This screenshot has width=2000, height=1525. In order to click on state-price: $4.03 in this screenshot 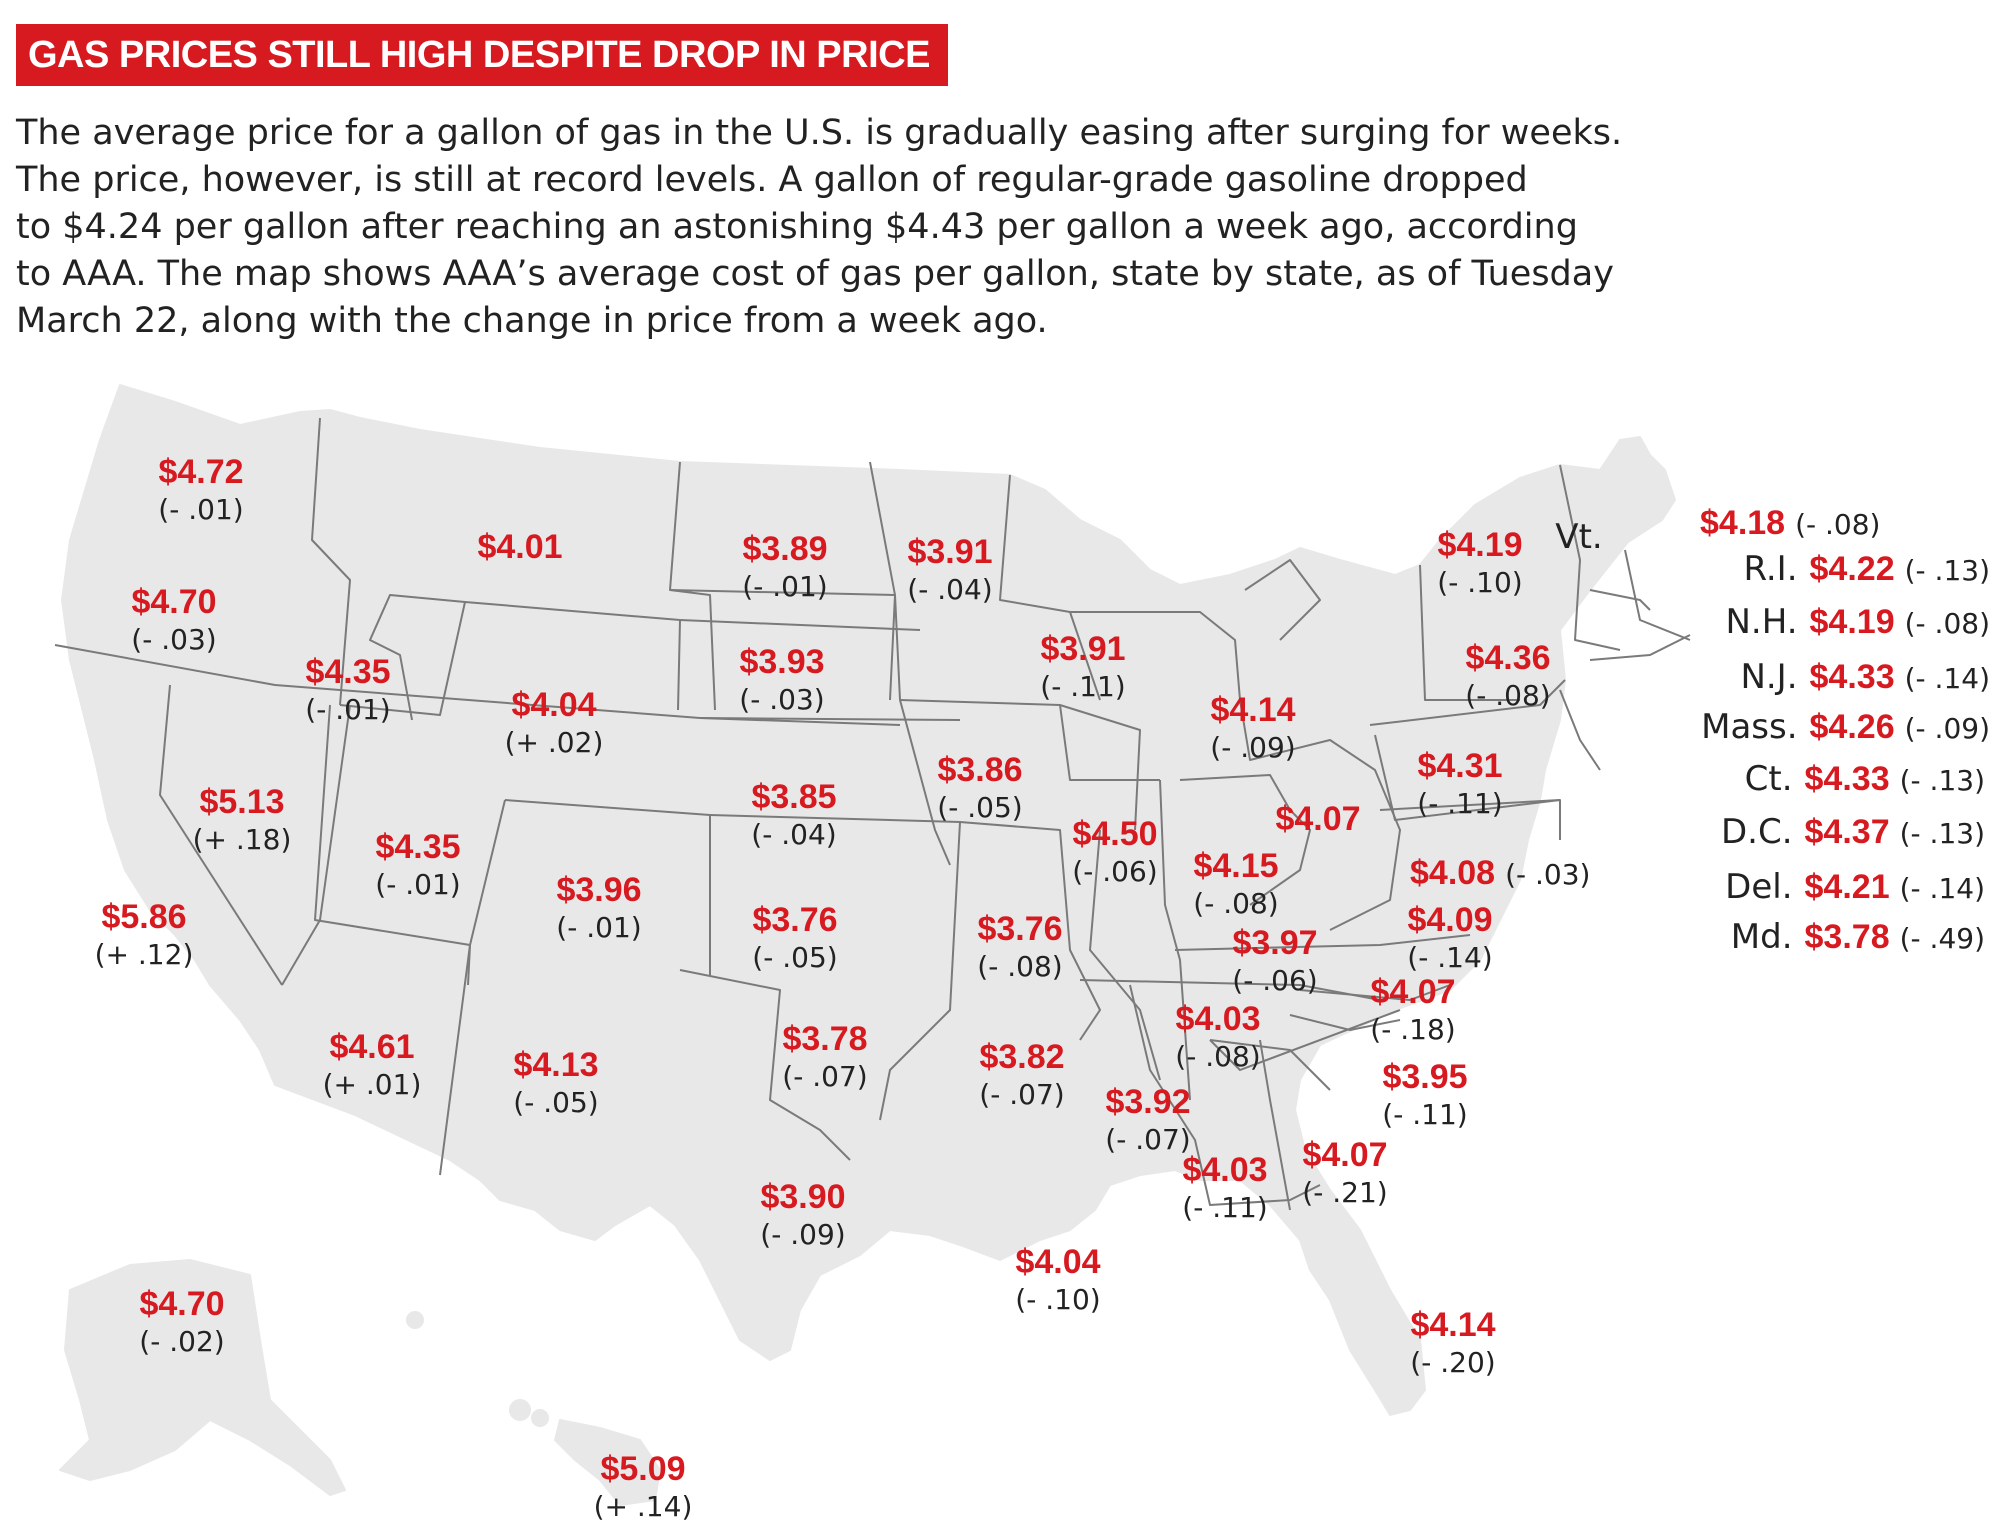, I will do `click(1225, 1170)`.